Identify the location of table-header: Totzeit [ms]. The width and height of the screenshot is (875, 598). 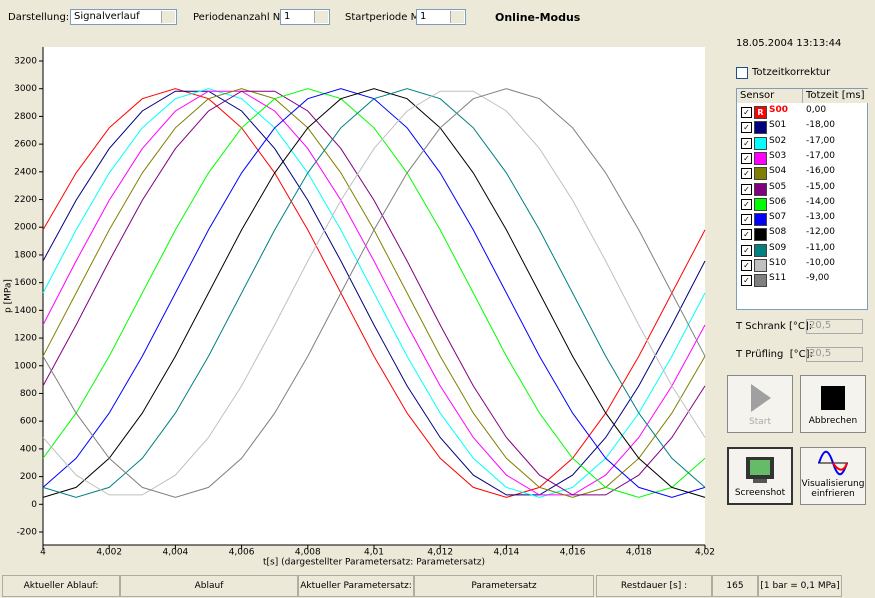
(836, 96).